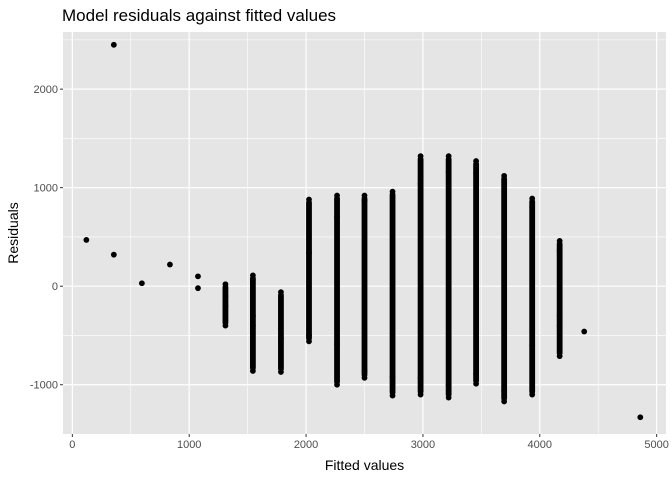 Image resolution: width=672 pixels, height=480 pixels. Describe the element at coordinates (13, 232) in the screenshot. I see `y-axis-title: Residuals` at that location.